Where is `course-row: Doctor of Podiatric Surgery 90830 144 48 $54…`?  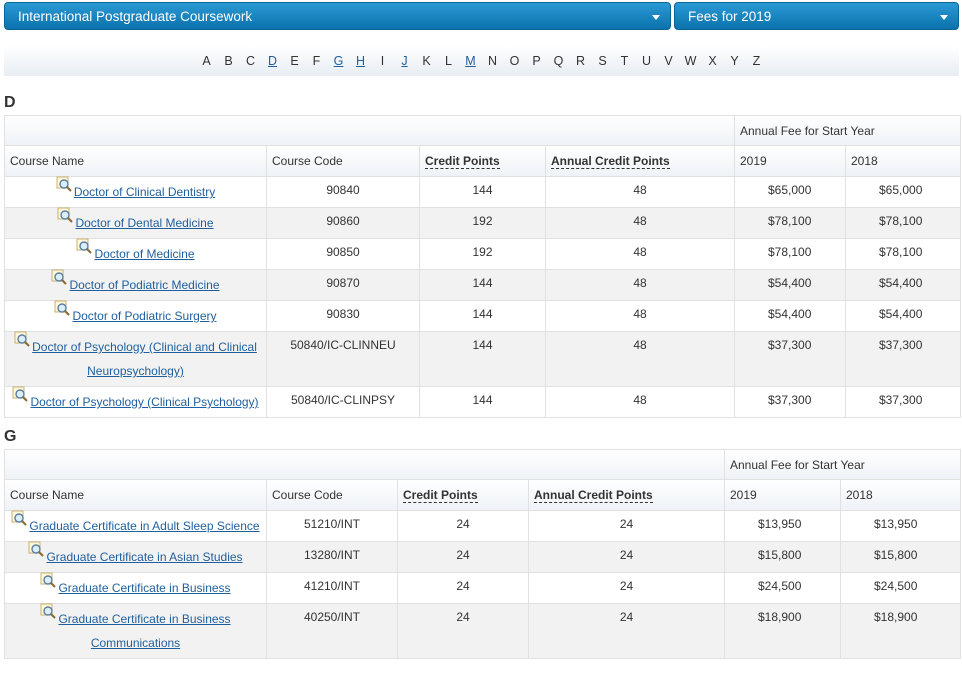
course-row: Doctor of Podiatric Surgery 90830 144 48 $54… is located at coordinates (483, 316).